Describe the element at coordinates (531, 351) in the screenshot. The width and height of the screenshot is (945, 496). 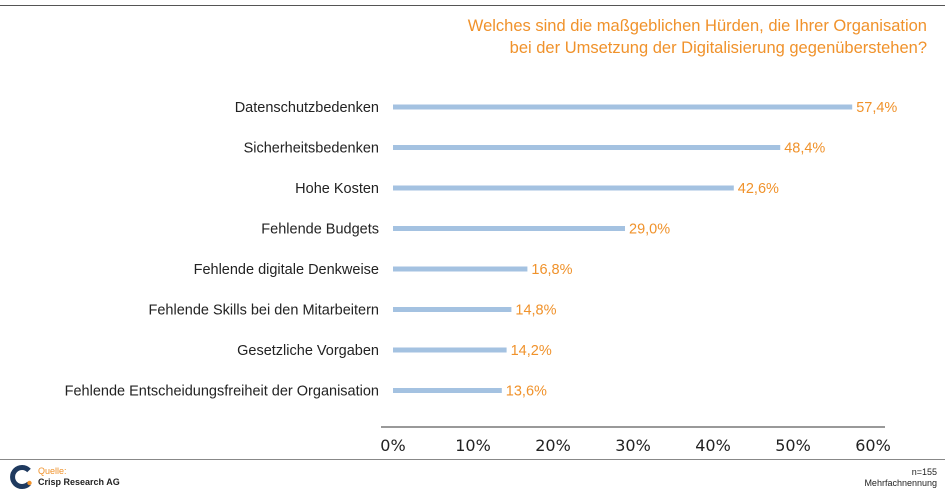
I see `value-label: 14,2%` at that location.